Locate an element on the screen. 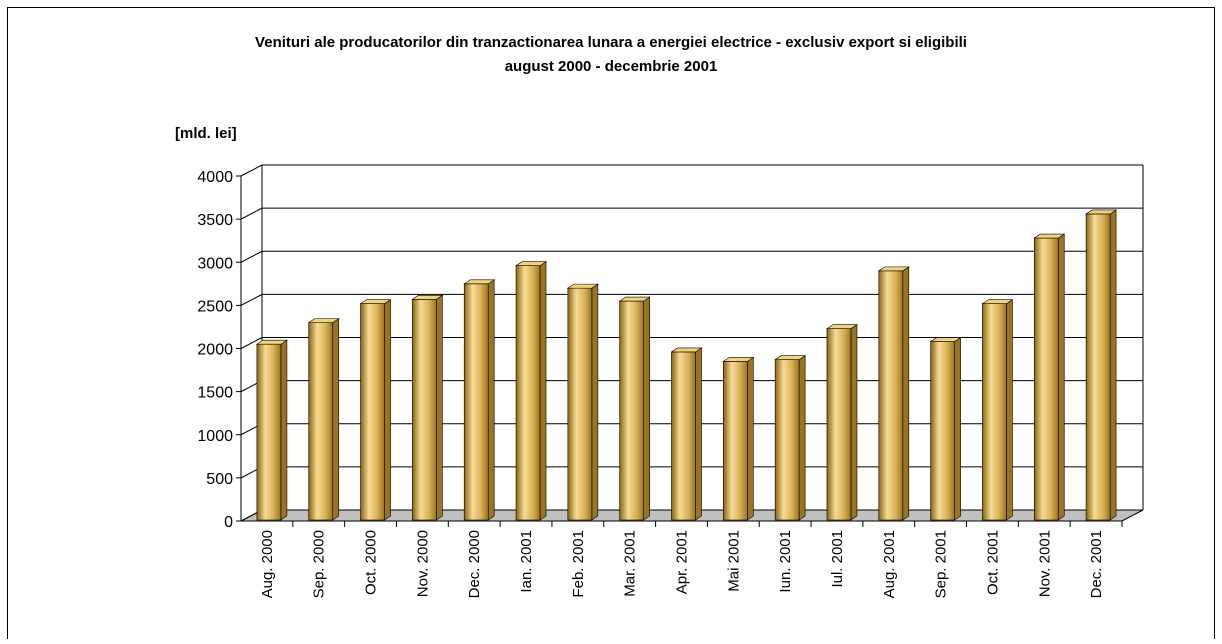 This screenshot has height=644, width=1222. y-tick-label: 3000 is located at coordinates (215, 263).